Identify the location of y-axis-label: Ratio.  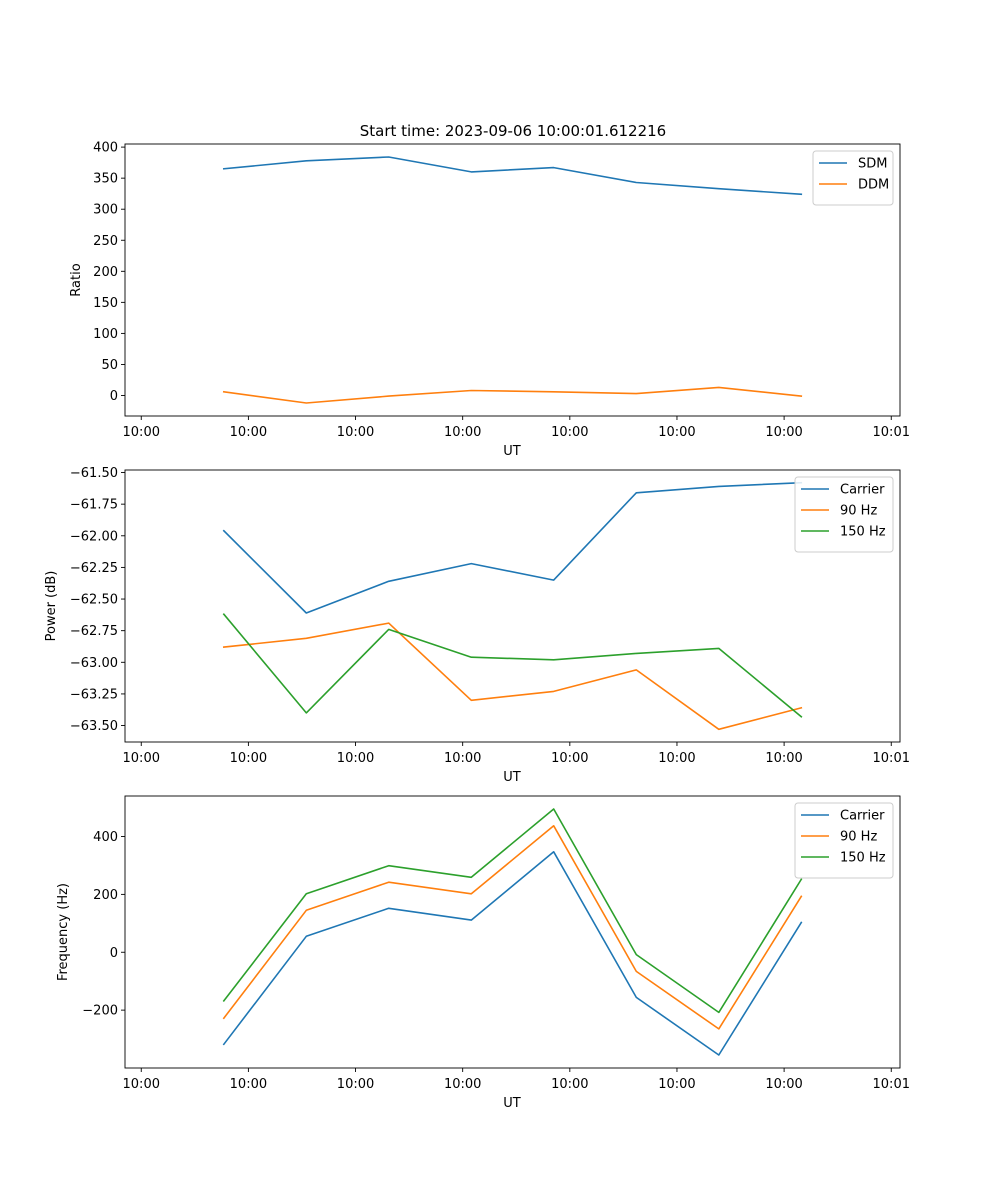
(76, 279).